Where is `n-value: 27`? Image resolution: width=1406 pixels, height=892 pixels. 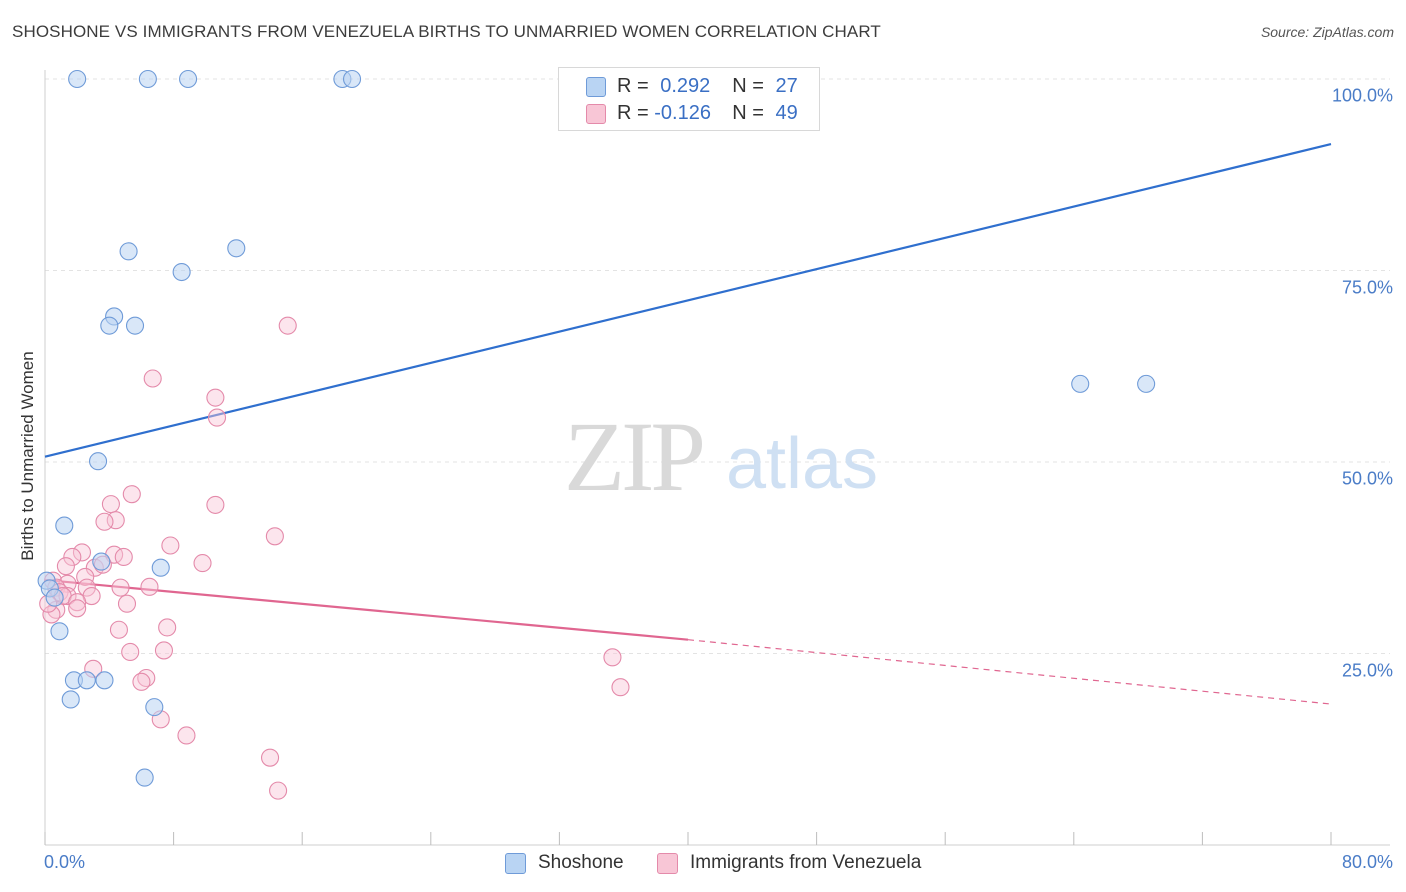
n-value: 27 is located at coordinates (786, 85).